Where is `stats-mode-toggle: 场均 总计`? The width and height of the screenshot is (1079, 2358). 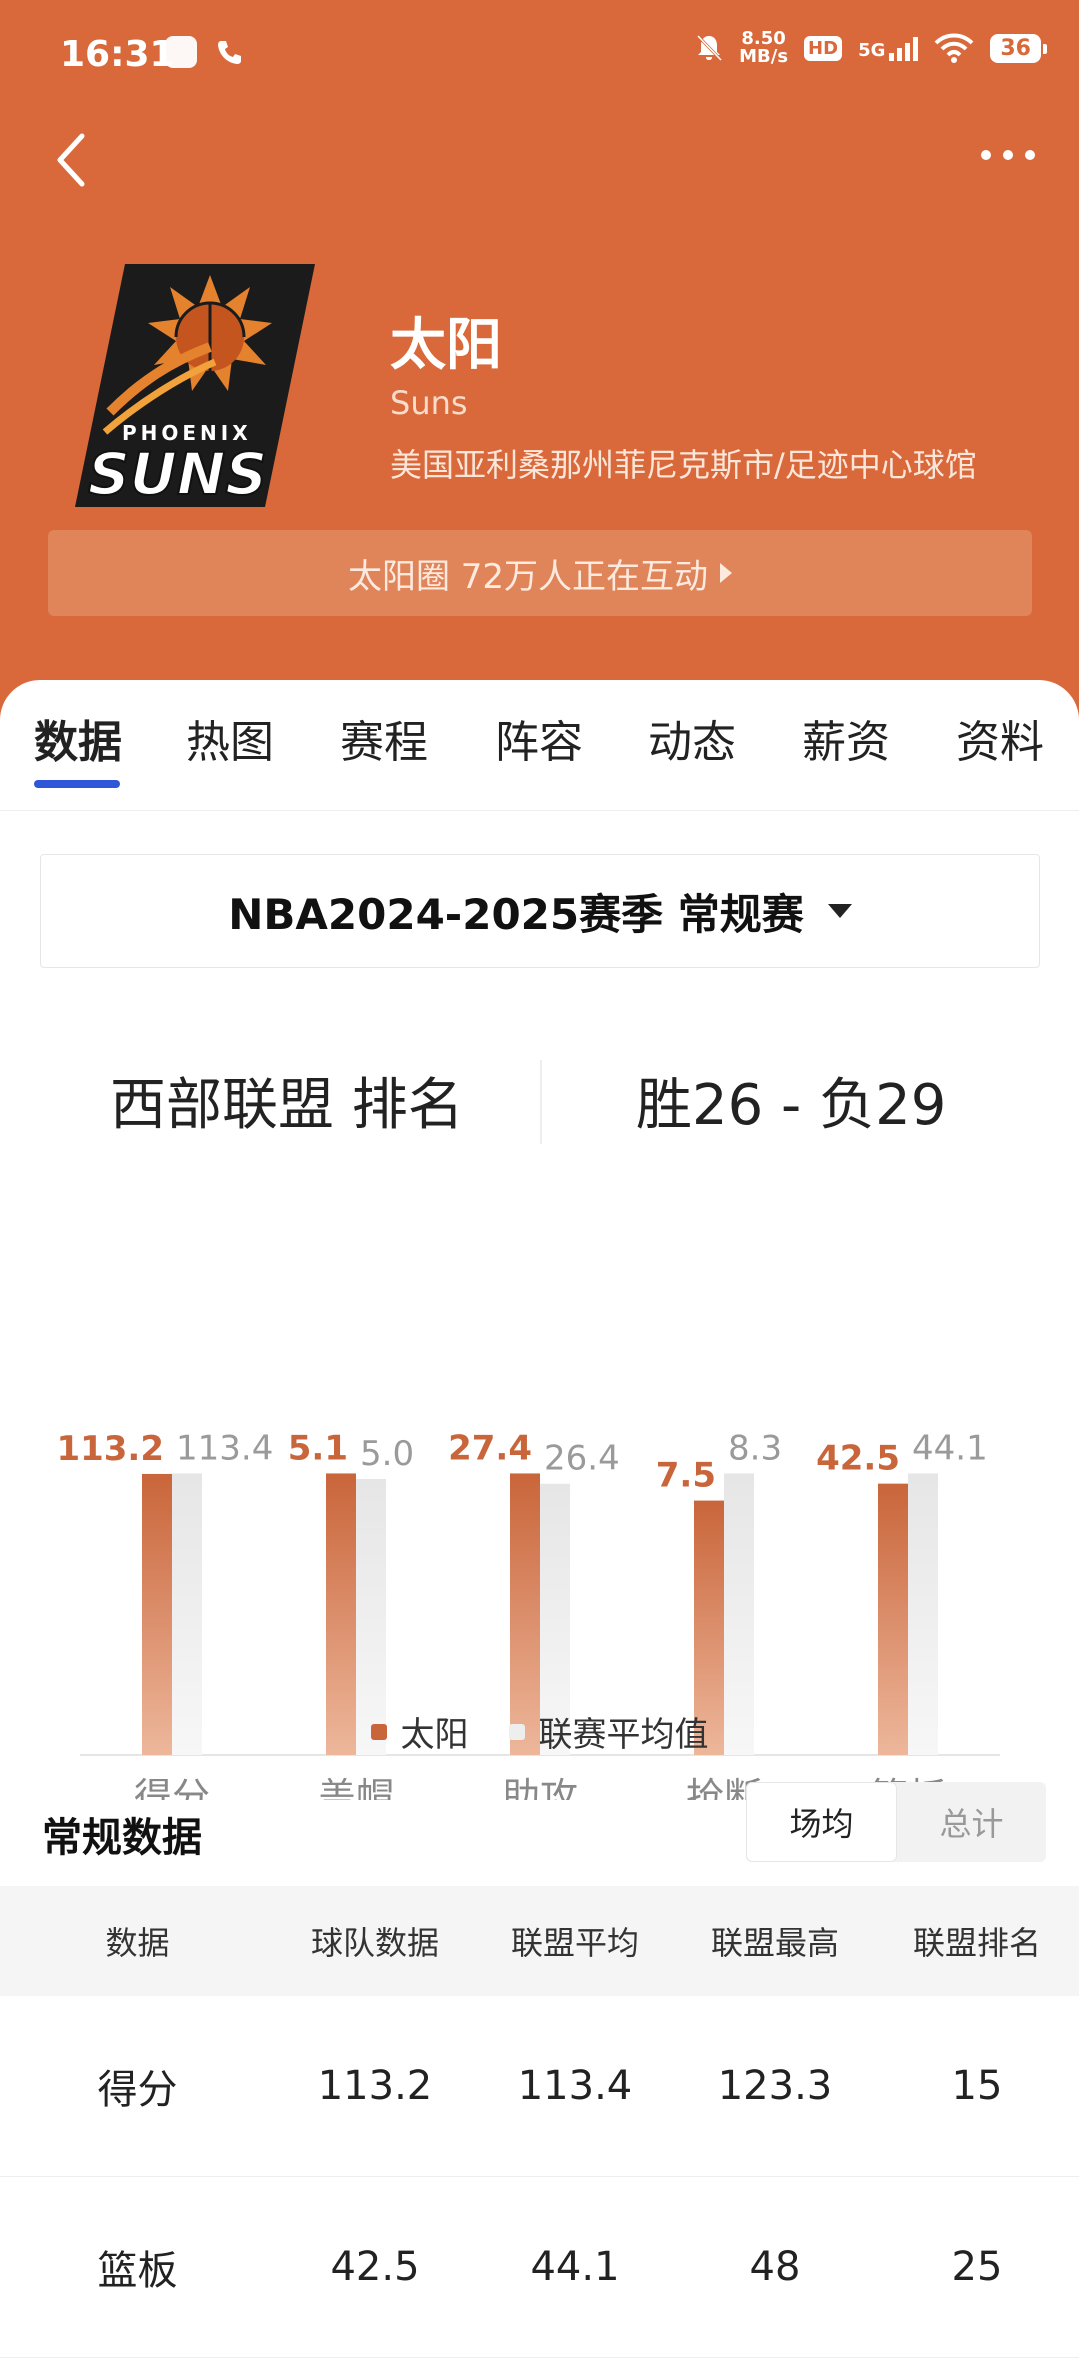 stats-mode-toggle: 场均 总计 is located at coordinates (896, 1822).